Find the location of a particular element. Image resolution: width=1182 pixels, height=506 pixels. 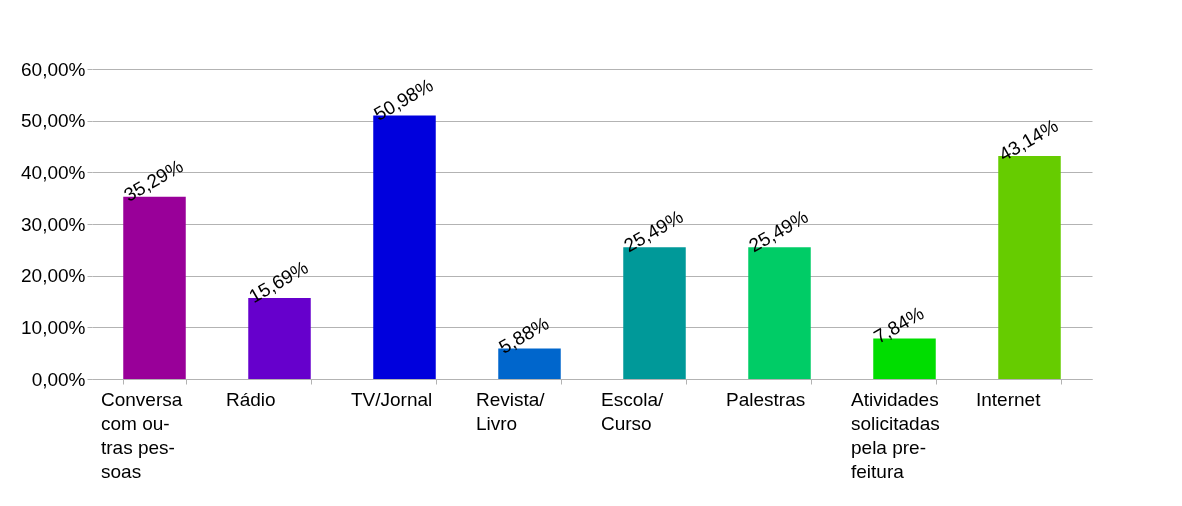

y-tick-label: 10,00% is located at coordinates (53, 327).